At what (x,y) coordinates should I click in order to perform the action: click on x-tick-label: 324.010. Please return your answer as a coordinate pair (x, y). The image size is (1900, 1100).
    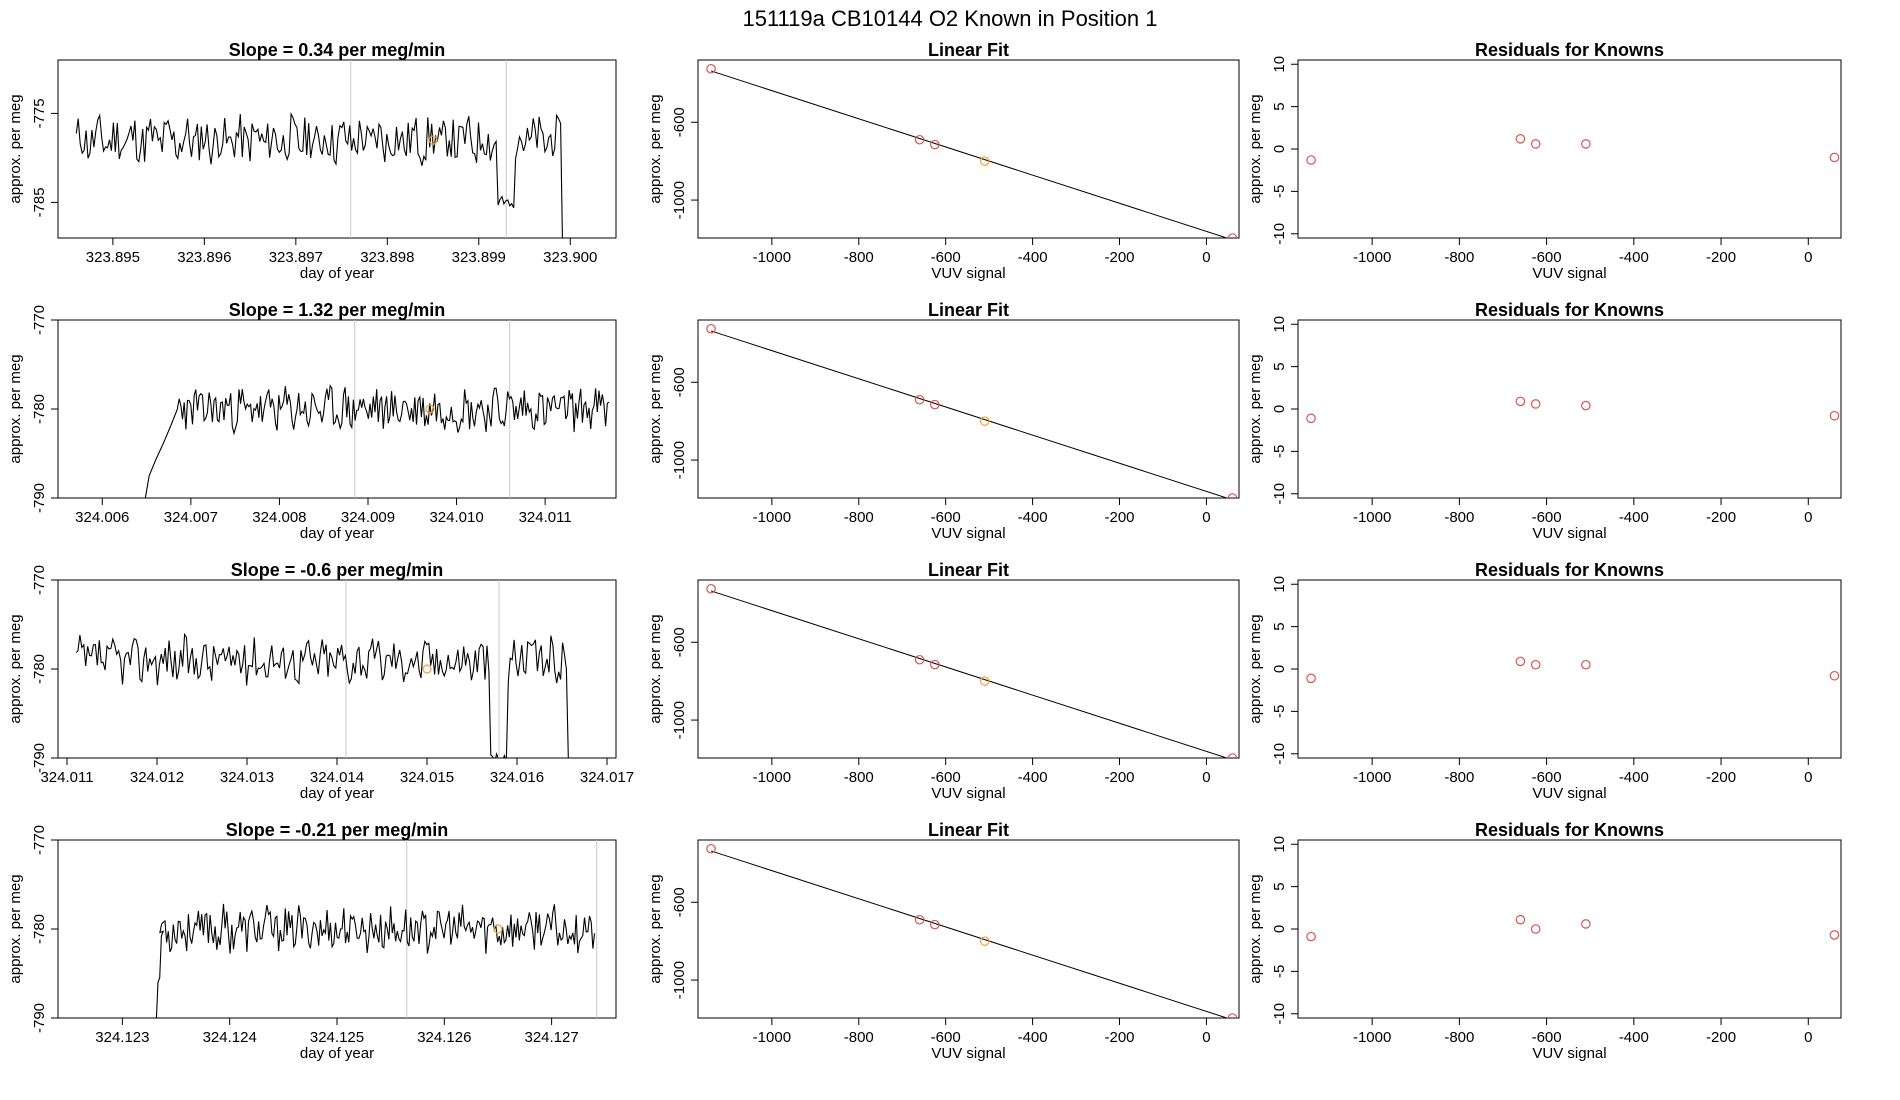
    Looking at the image, I should click on (456, 517).